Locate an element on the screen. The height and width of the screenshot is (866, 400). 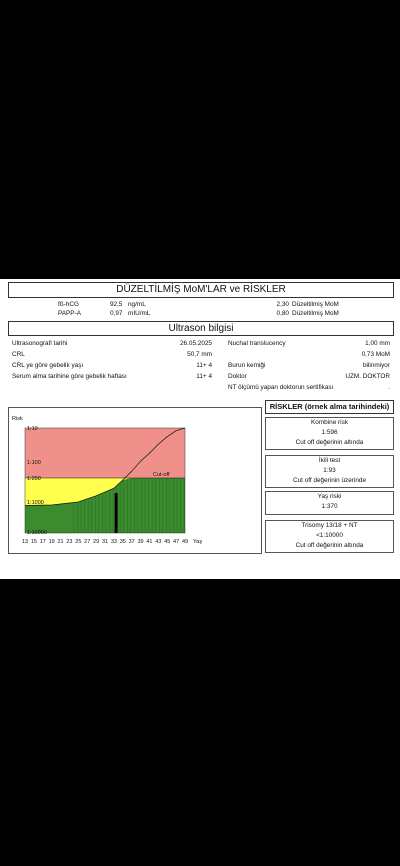
x-tick-label: 27 is located at coordinates (87, 542).